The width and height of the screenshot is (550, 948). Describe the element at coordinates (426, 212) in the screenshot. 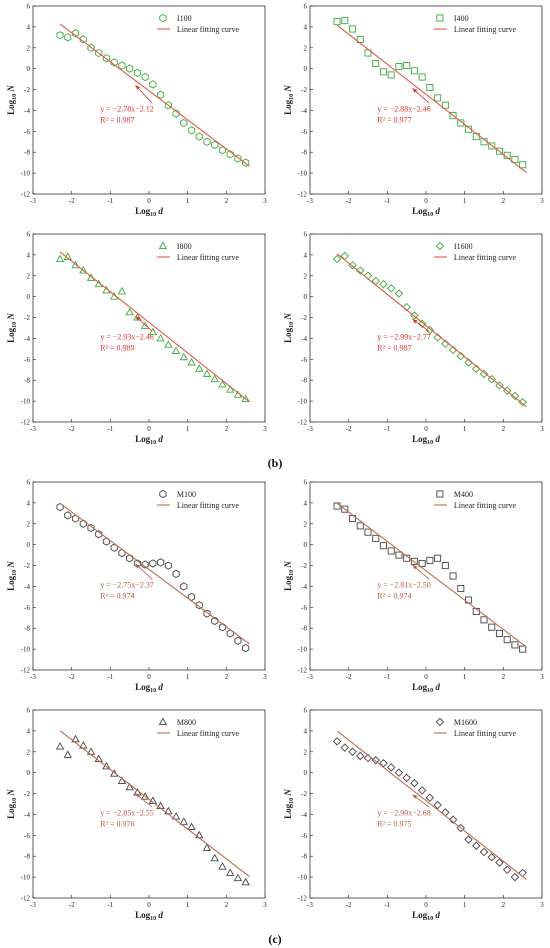

I see `x-axis-label: Log10 d` at that location.